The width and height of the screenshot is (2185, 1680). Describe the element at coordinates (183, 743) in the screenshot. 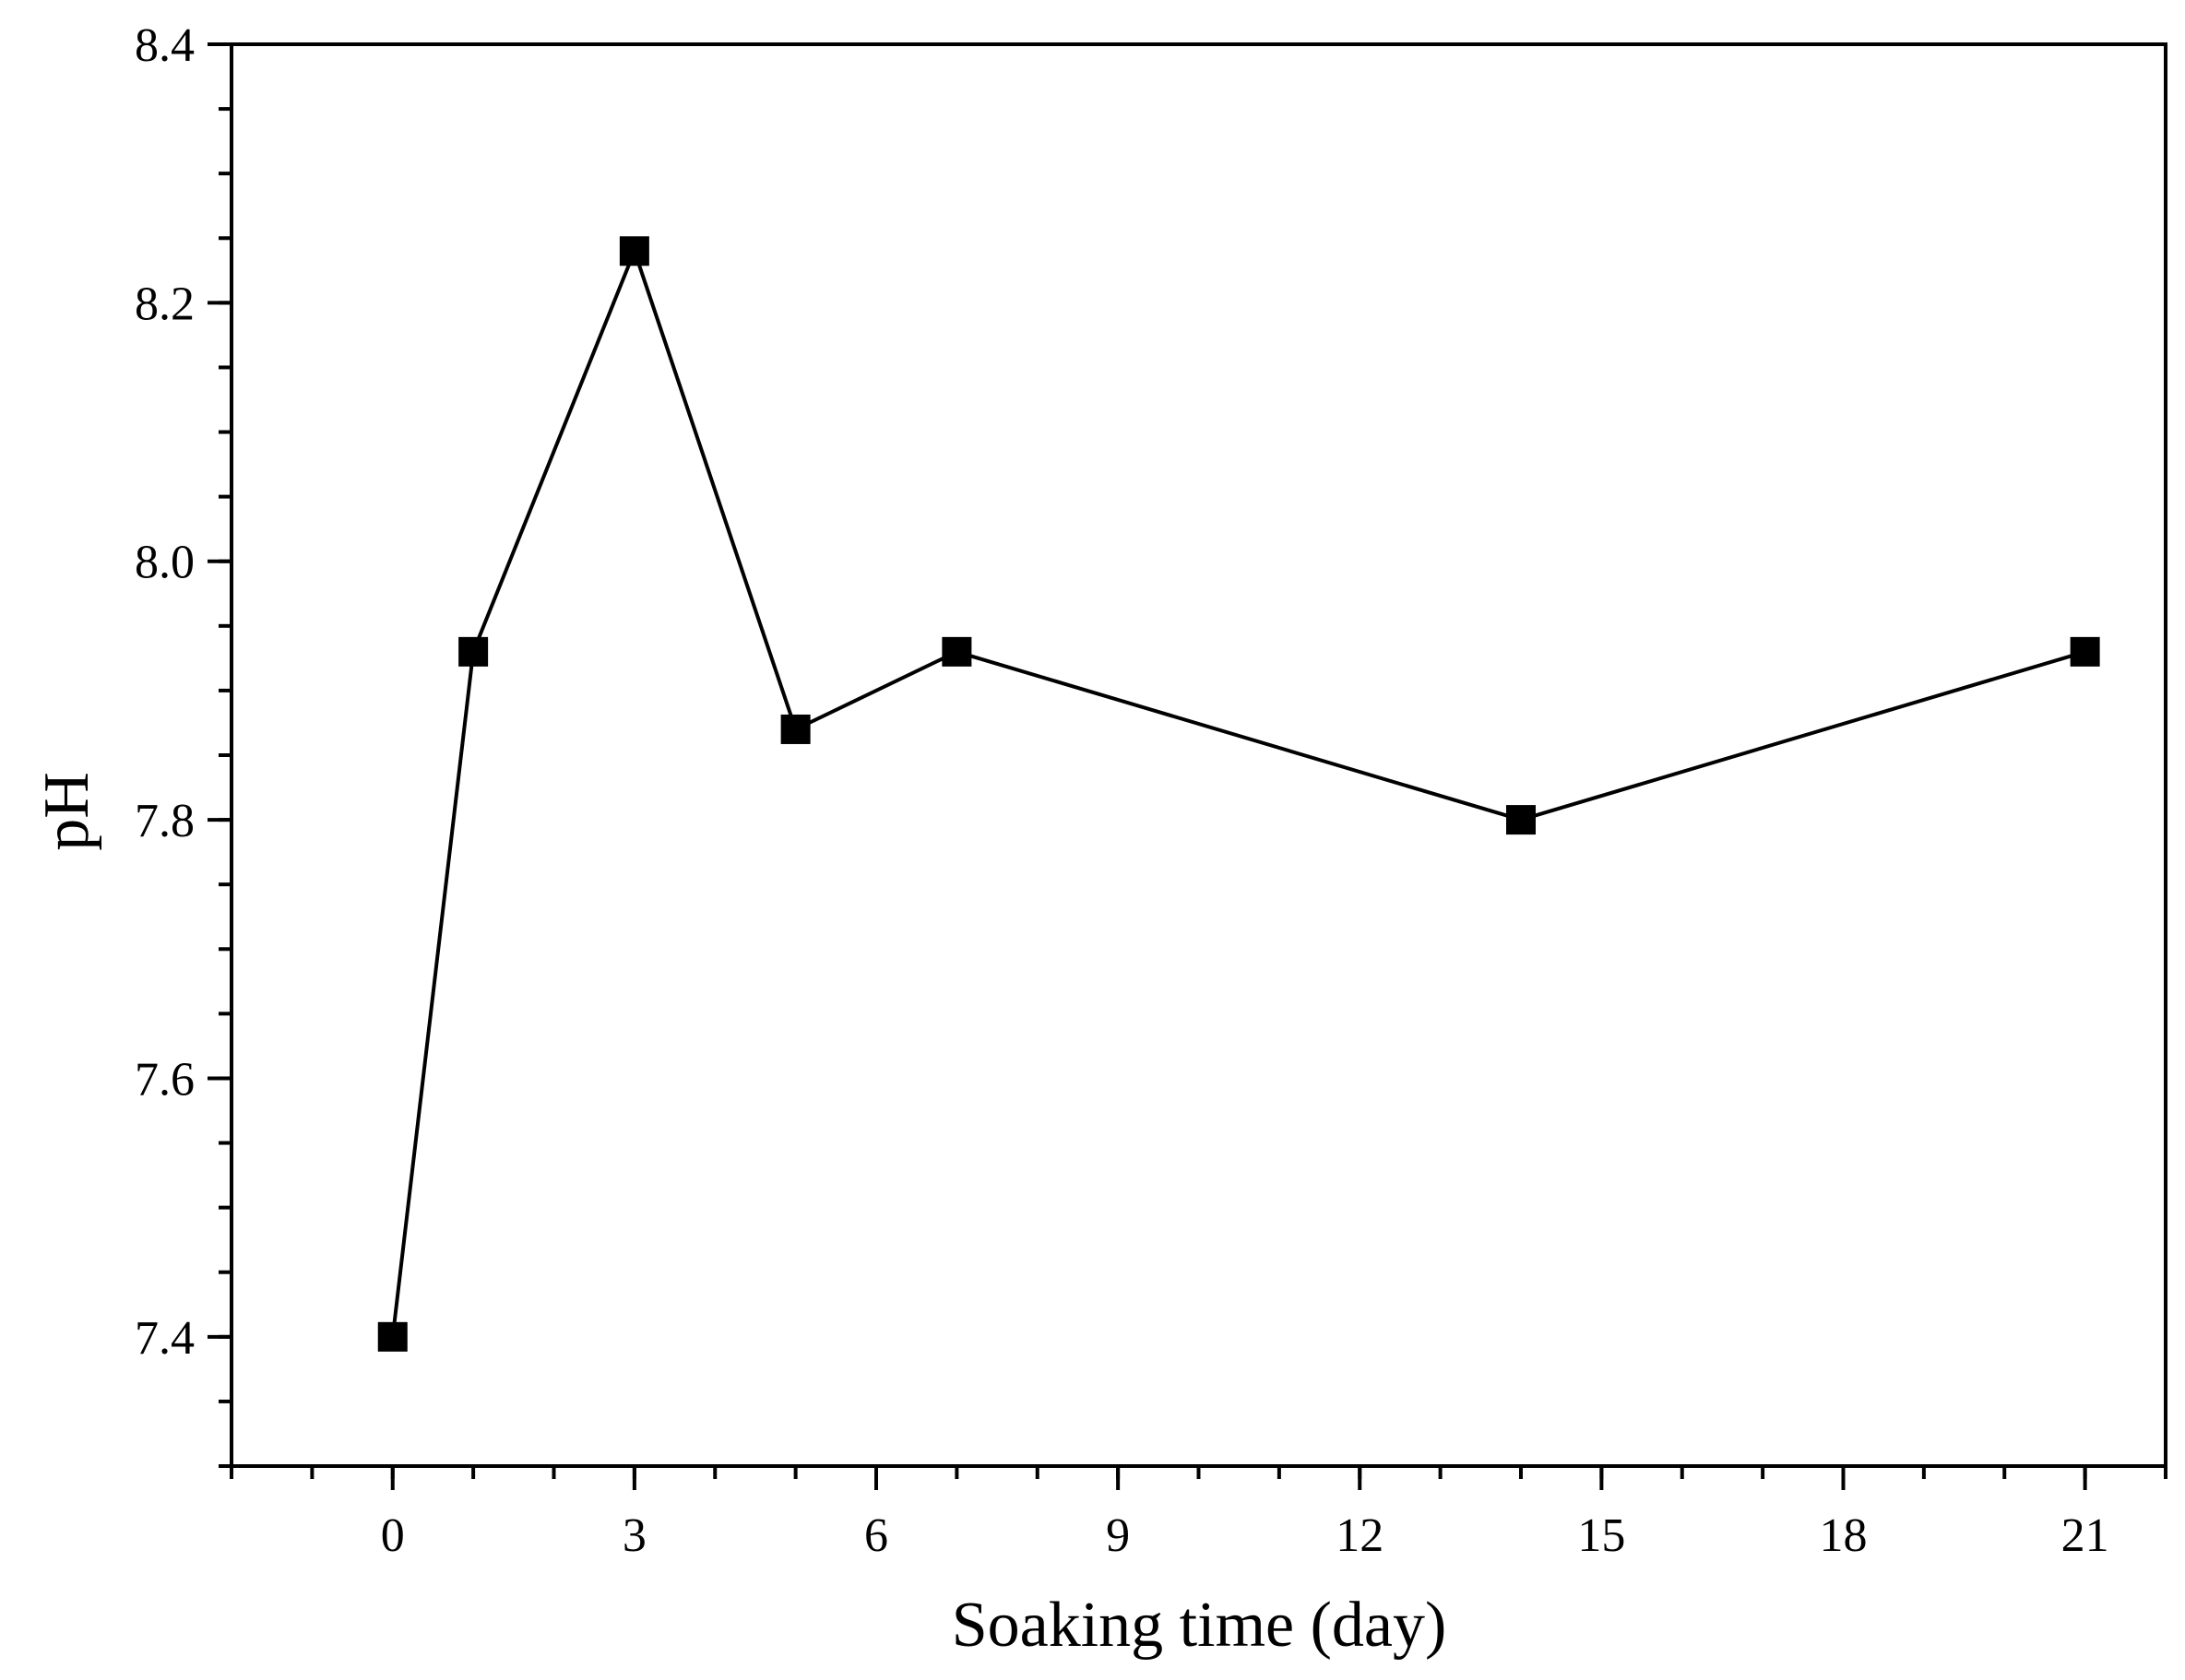

I see `y-axis-ticks: 7.4 7.6 7.8 8.0 8.2 8.4` at that location.